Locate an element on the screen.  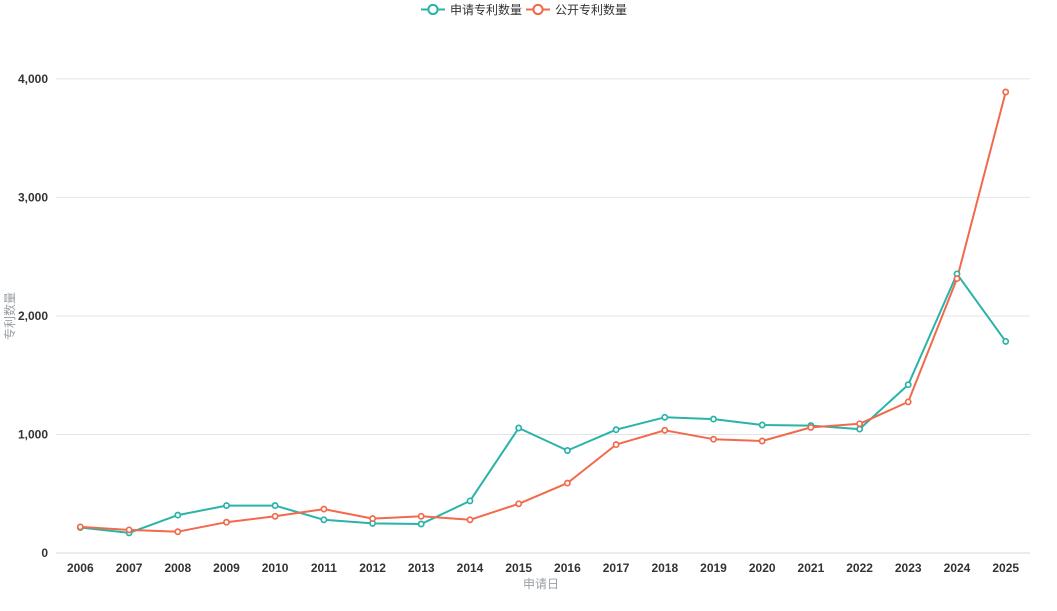
svg-text: 2022 is located at coordinates (859, 568).